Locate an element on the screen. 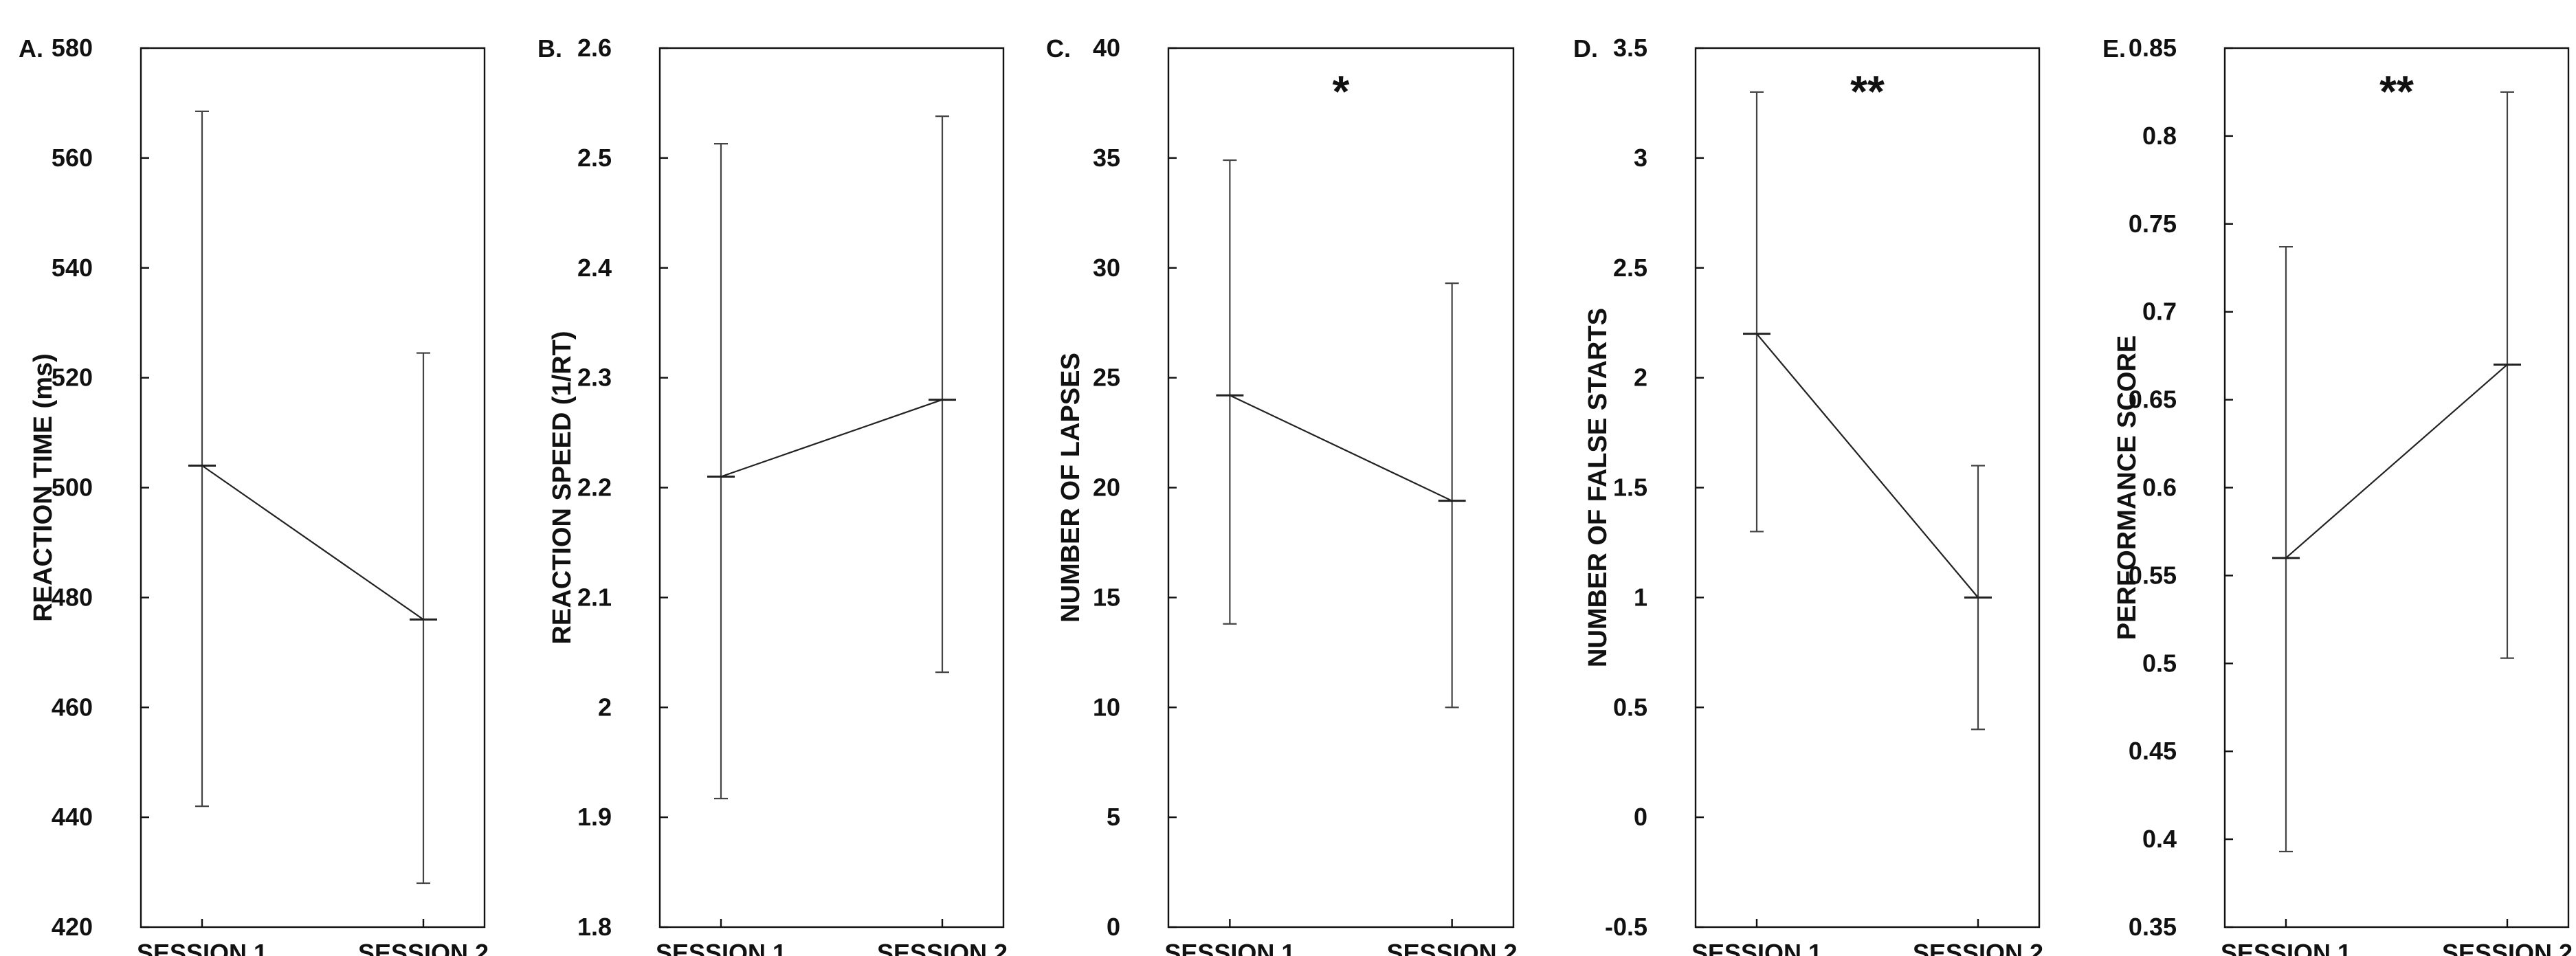 The height and width of the screenshot is (956, 2576). panel-c-ytick-label: 20 is located at coordinates (1106, 488).